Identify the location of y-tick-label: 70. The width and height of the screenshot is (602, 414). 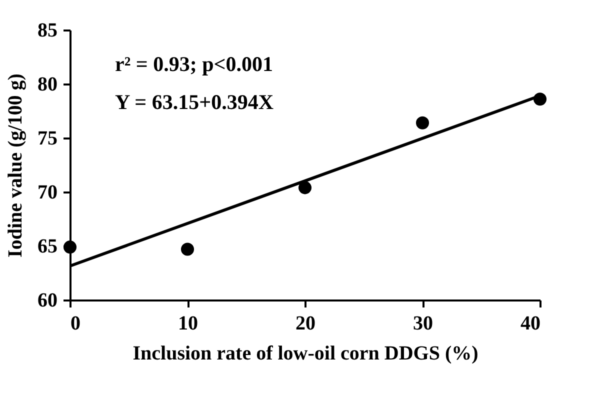
(48, 193).